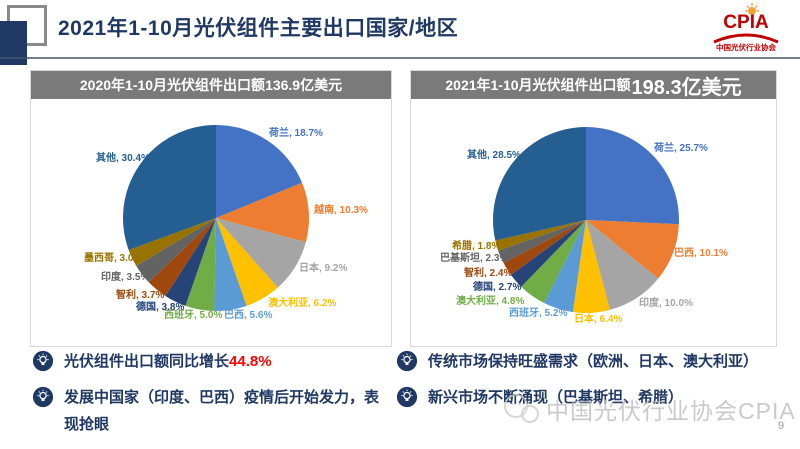  I want to click on note-text: 新兴市场不断涌现（巴基斯坦、希腊）, so click(555, 397).